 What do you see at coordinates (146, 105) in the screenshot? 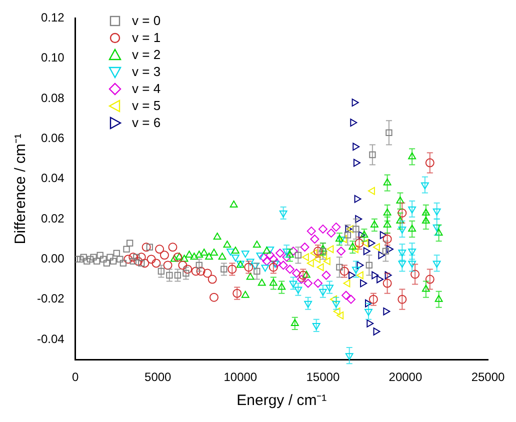
I see `legend-label: v = 5` at bounding box center [146, 105].